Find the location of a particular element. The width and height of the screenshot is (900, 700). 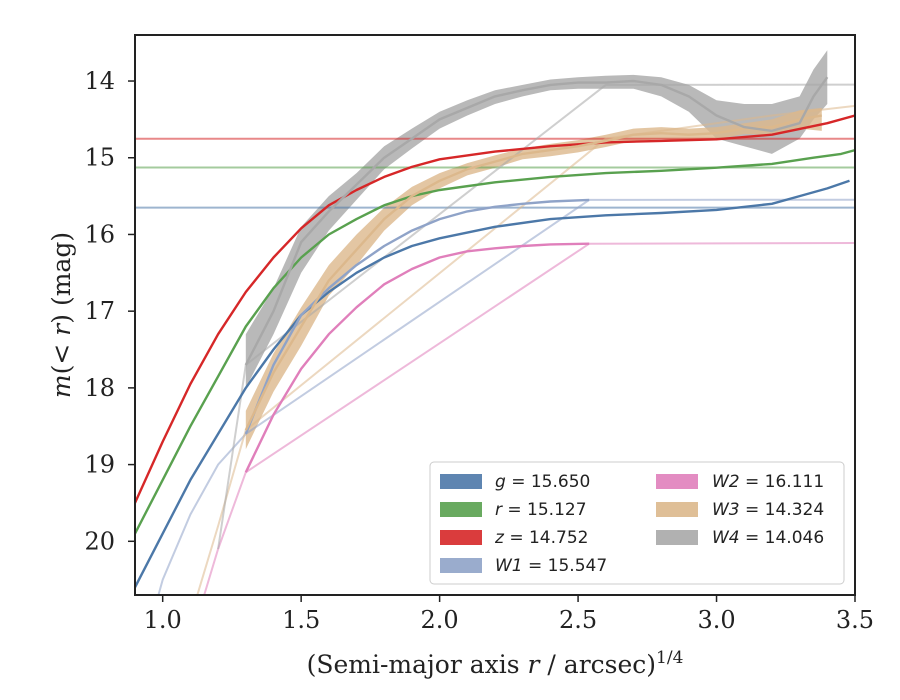

y-tick-label: 14 is located at coordinates (99, 81).